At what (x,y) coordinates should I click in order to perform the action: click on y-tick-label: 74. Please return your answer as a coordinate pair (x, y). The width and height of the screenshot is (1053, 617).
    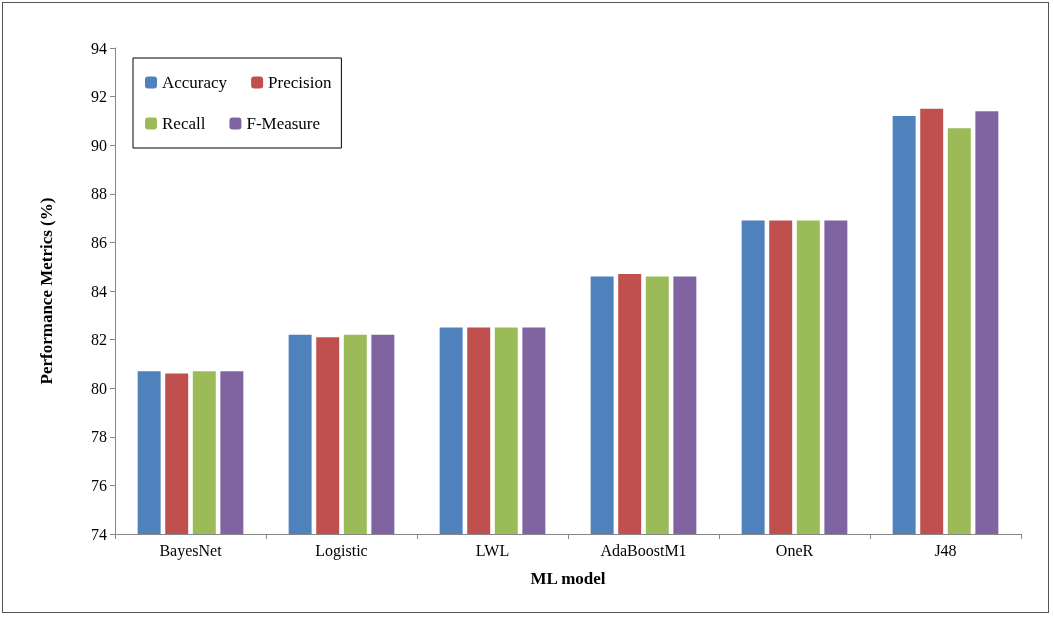
    Looking at the image, I should click on (99, 534).